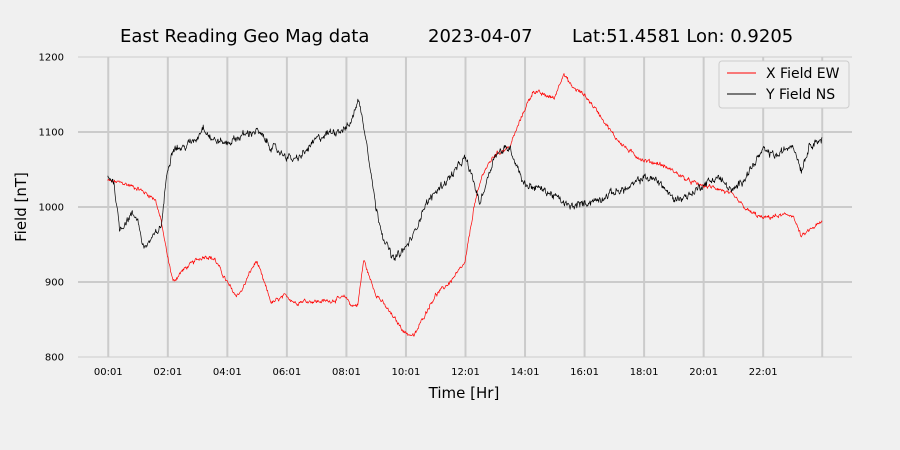 The image size is (900, 450). Describe the element at coordinates (227, 372) in the screenshot. I see `x-tick-label: 04:01` at that location.